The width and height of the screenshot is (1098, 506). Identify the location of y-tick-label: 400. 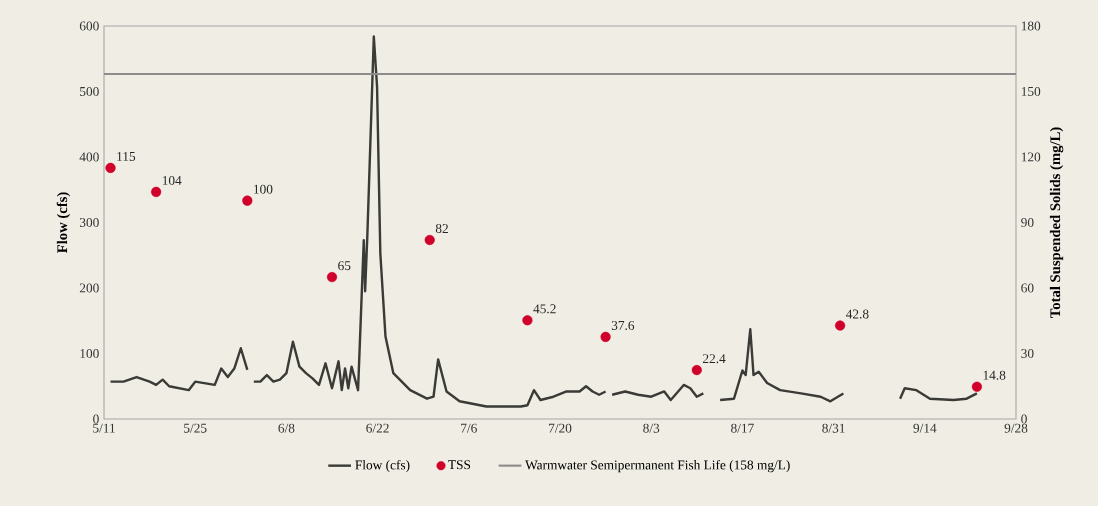
(89, 157).